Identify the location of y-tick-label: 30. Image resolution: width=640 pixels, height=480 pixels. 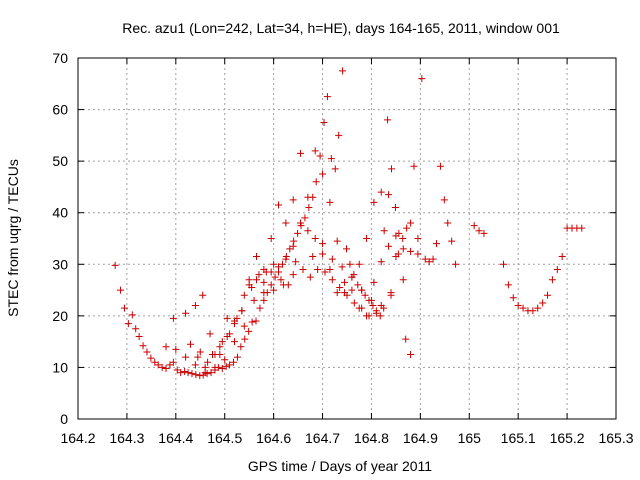
(60, 264).